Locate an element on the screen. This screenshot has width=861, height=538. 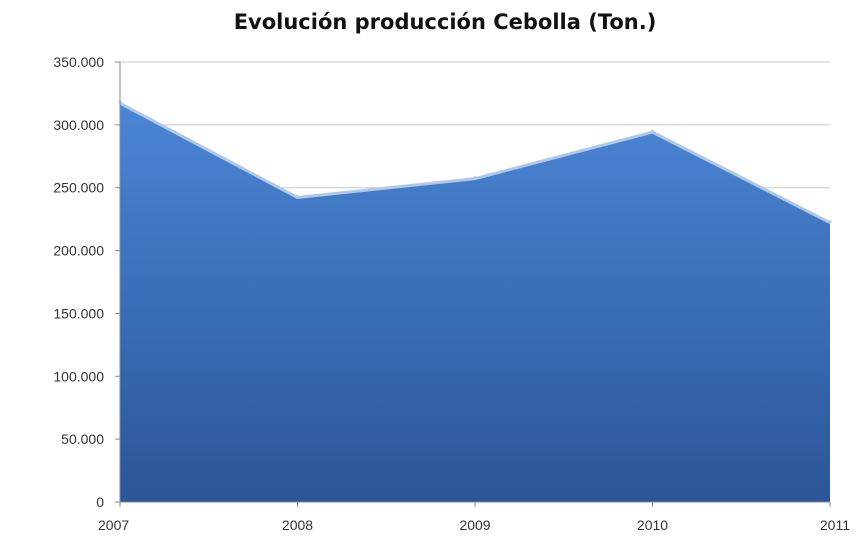
chart-title: Evolución producción Cebolla (Ton.) is located at coordinates (445, 22).